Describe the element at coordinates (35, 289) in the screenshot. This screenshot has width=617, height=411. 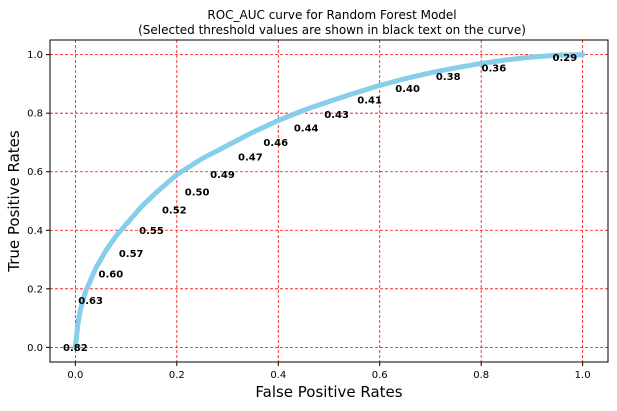
I see `y-tick-label: 0.2` at that location.